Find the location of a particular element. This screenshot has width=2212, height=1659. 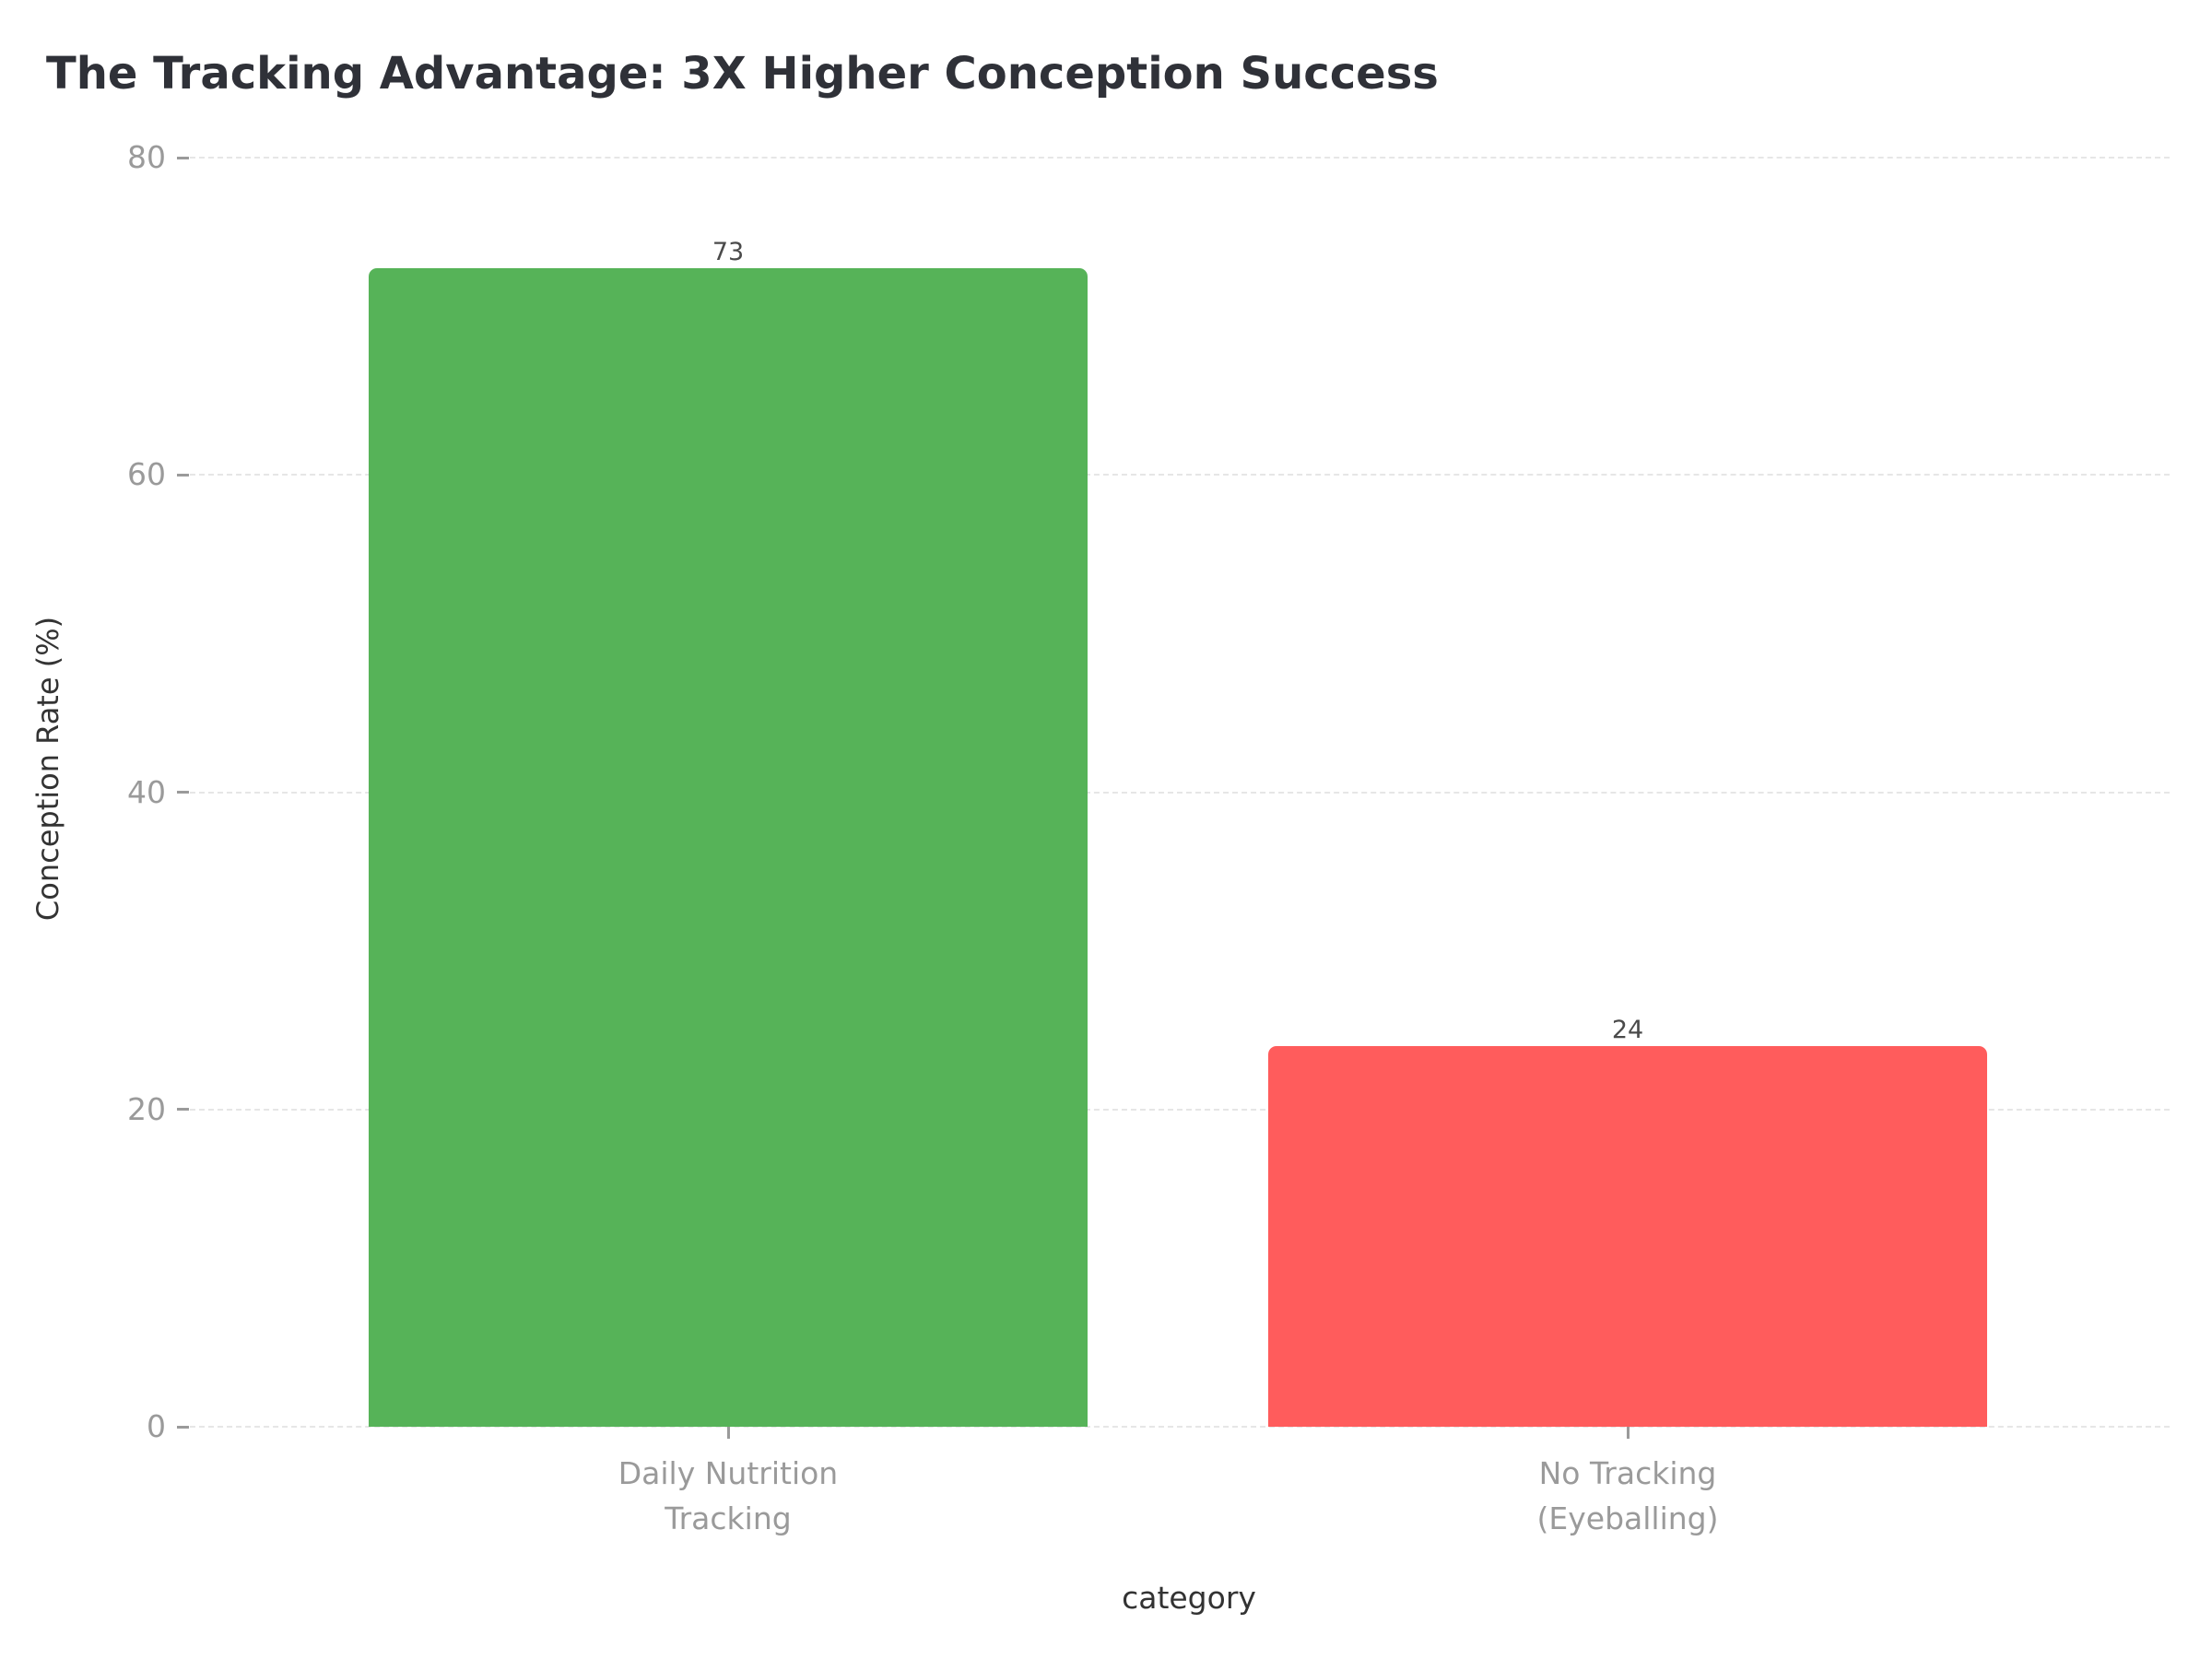

y-tick-label: 20 is located at coordinates (146, 1108).